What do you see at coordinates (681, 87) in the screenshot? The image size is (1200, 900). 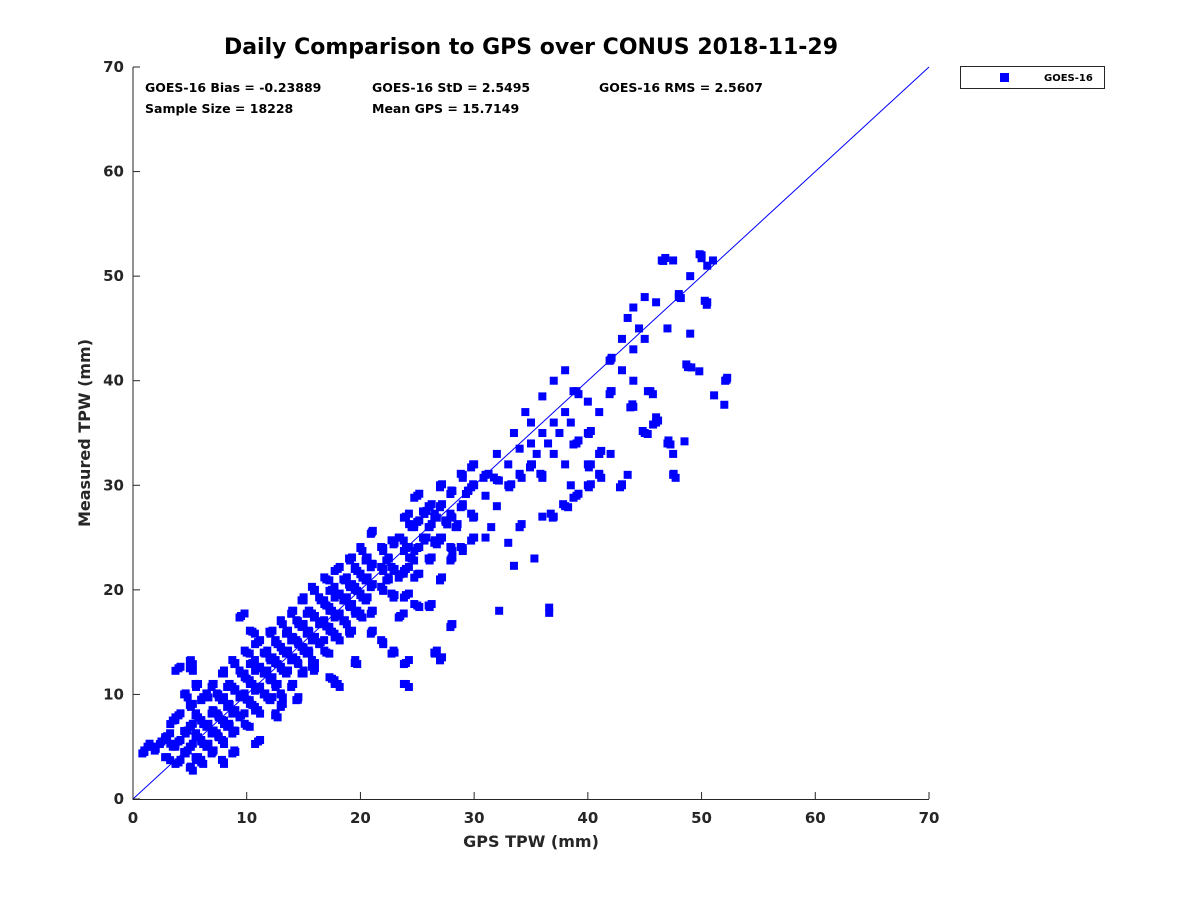 I see `stat-rms: GOES-16 RMS = 2.5607` at bounding box center [681, 87].